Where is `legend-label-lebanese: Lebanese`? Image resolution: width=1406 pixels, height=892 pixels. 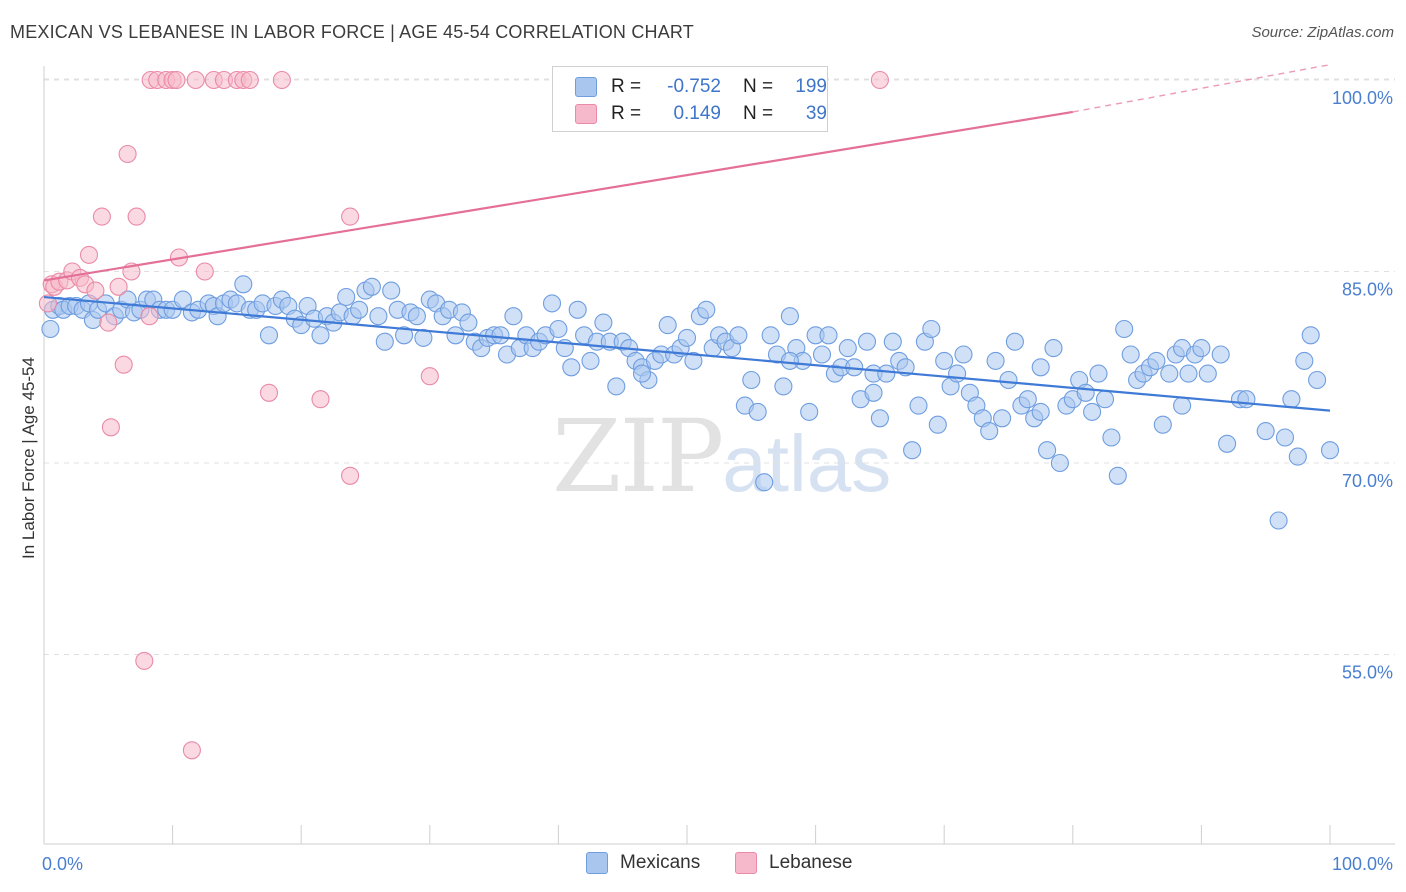 legend-label-lebanese: Lebanese is located at coordinates (811, 862).